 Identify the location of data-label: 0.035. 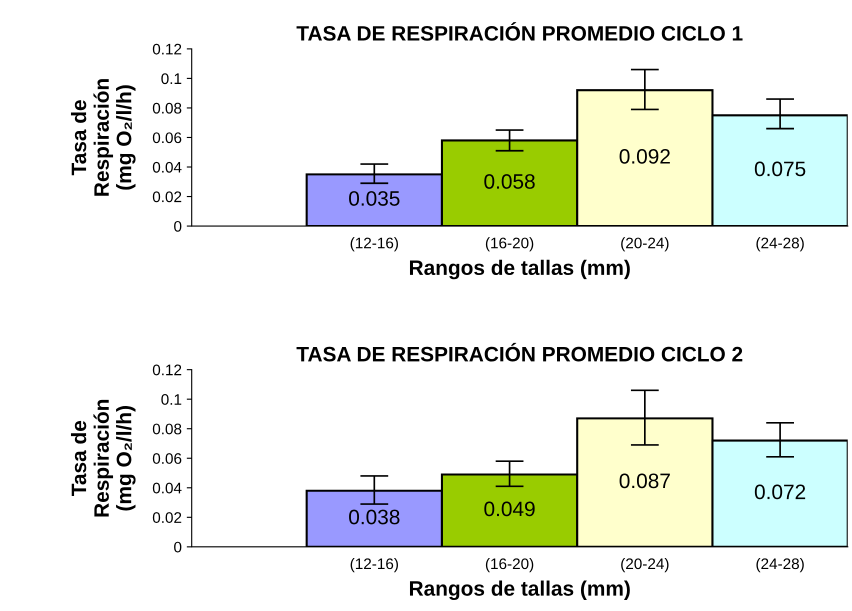
(374, 198).